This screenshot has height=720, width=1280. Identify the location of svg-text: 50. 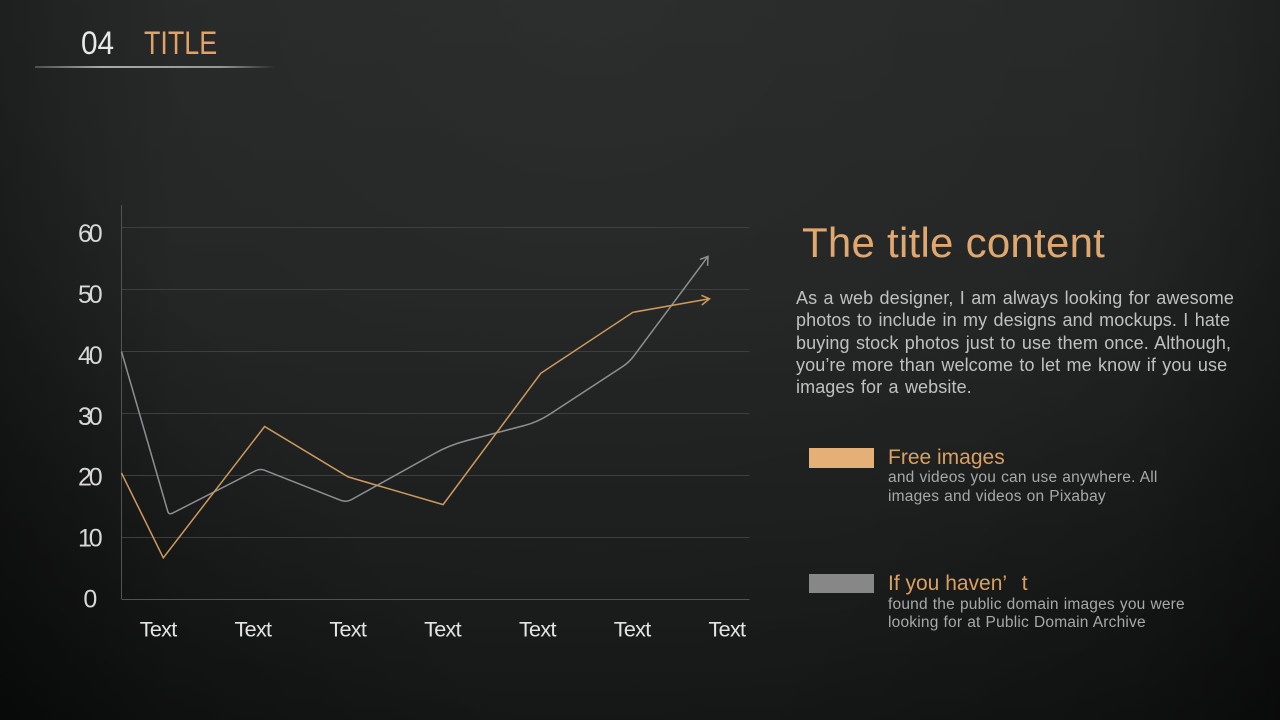
(90, 295).